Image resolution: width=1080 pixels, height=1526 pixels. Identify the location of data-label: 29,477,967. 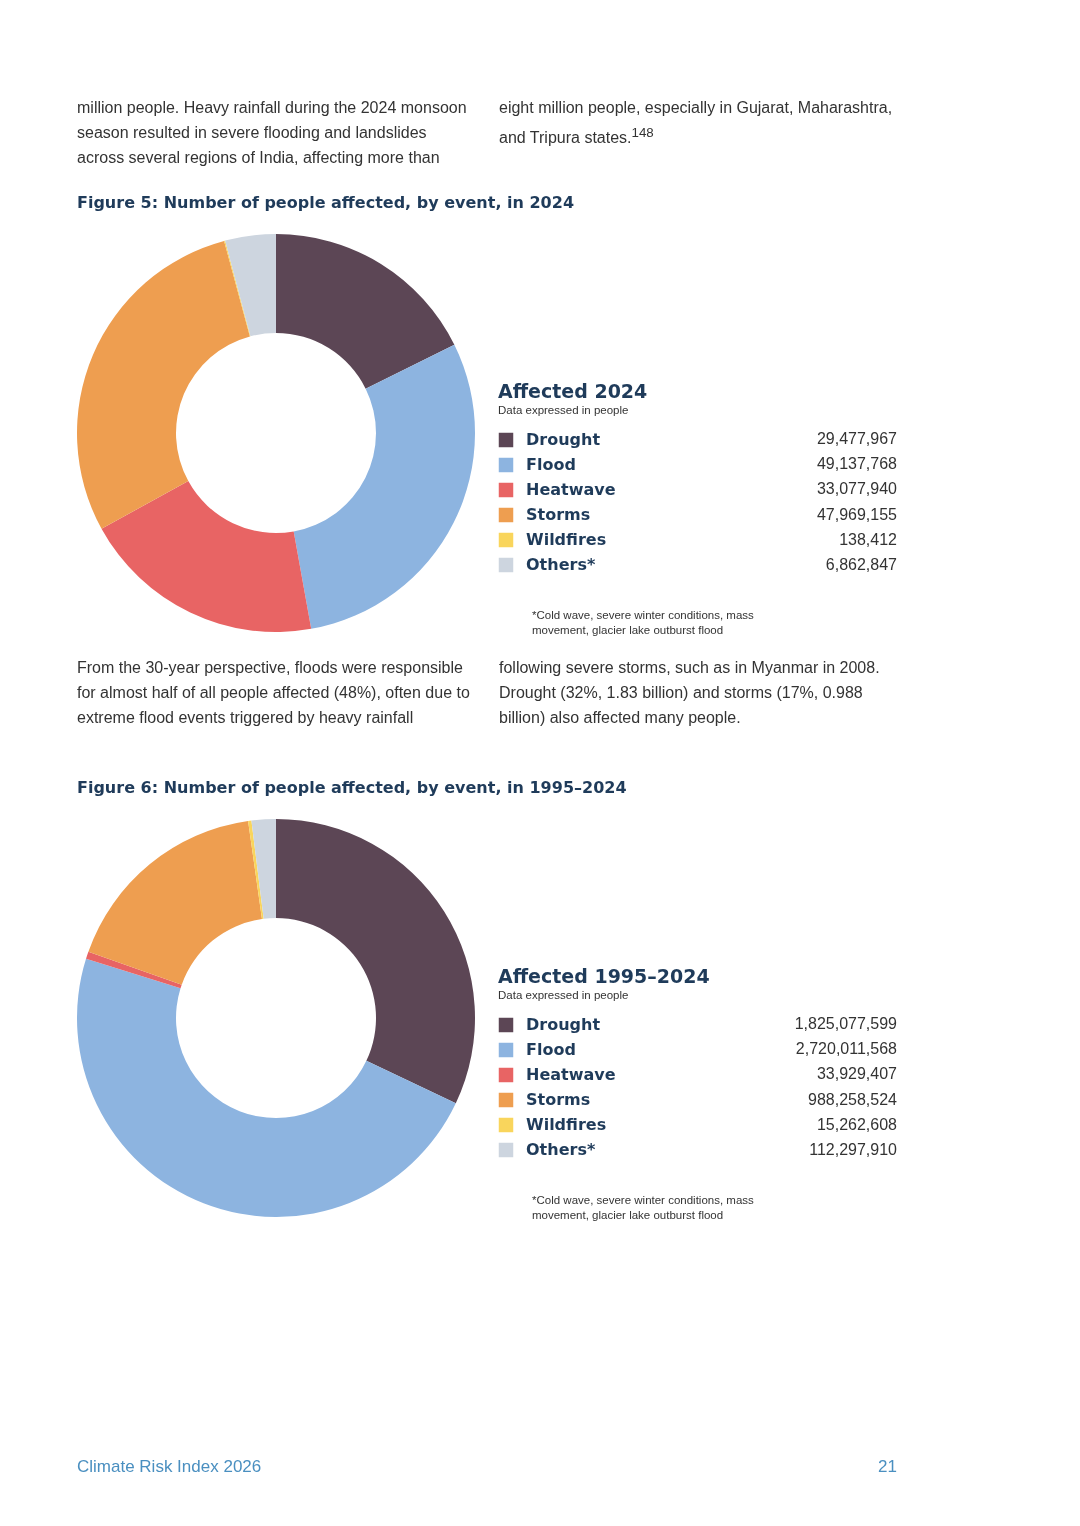
(857, 438).